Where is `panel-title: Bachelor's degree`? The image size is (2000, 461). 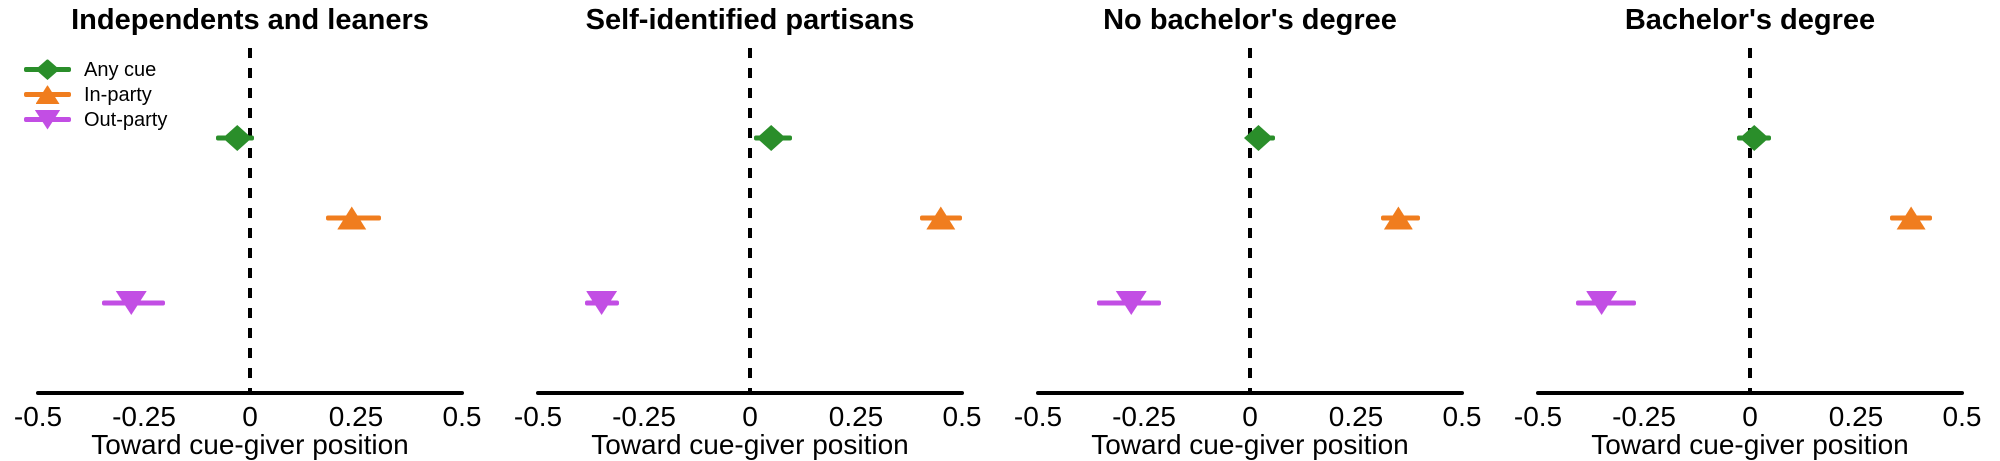
panel-title: Bachelor's degree is located at coordinates (1750, 20).